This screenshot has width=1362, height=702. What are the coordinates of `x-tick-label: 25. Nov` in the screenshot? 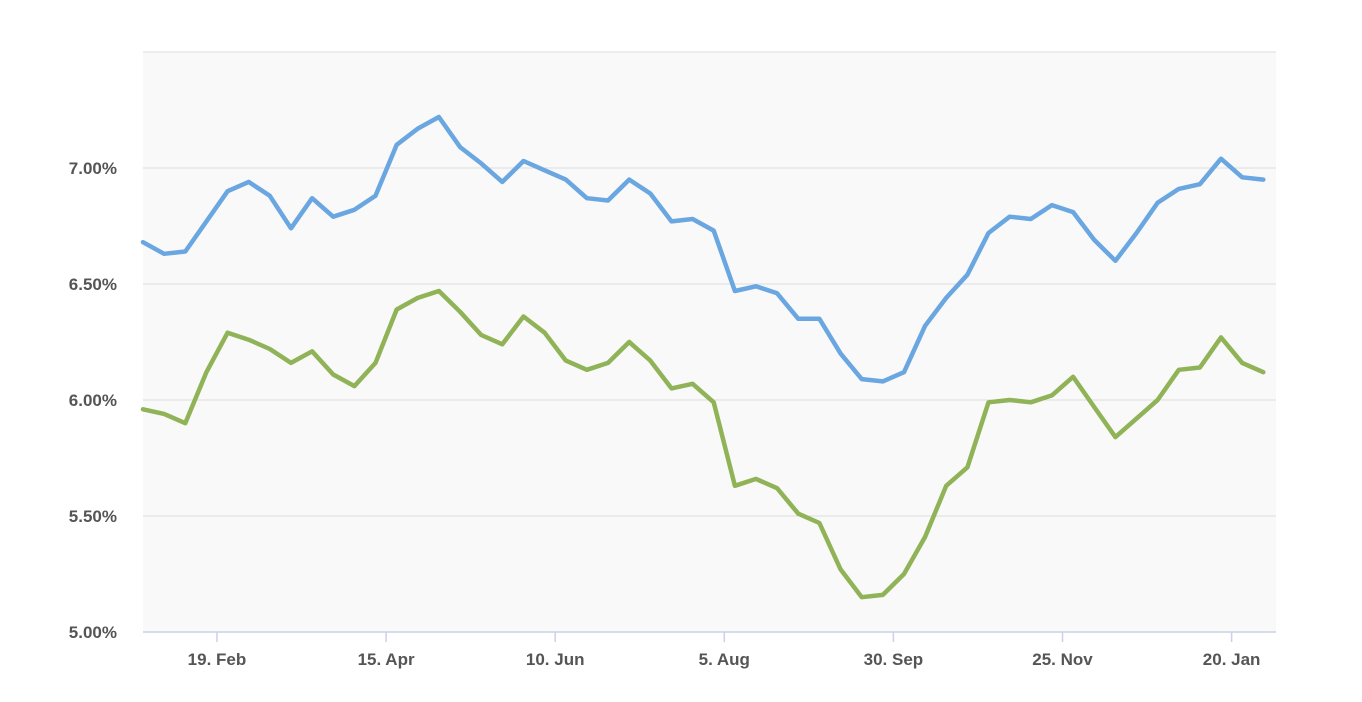 It's located at (1062, 659).